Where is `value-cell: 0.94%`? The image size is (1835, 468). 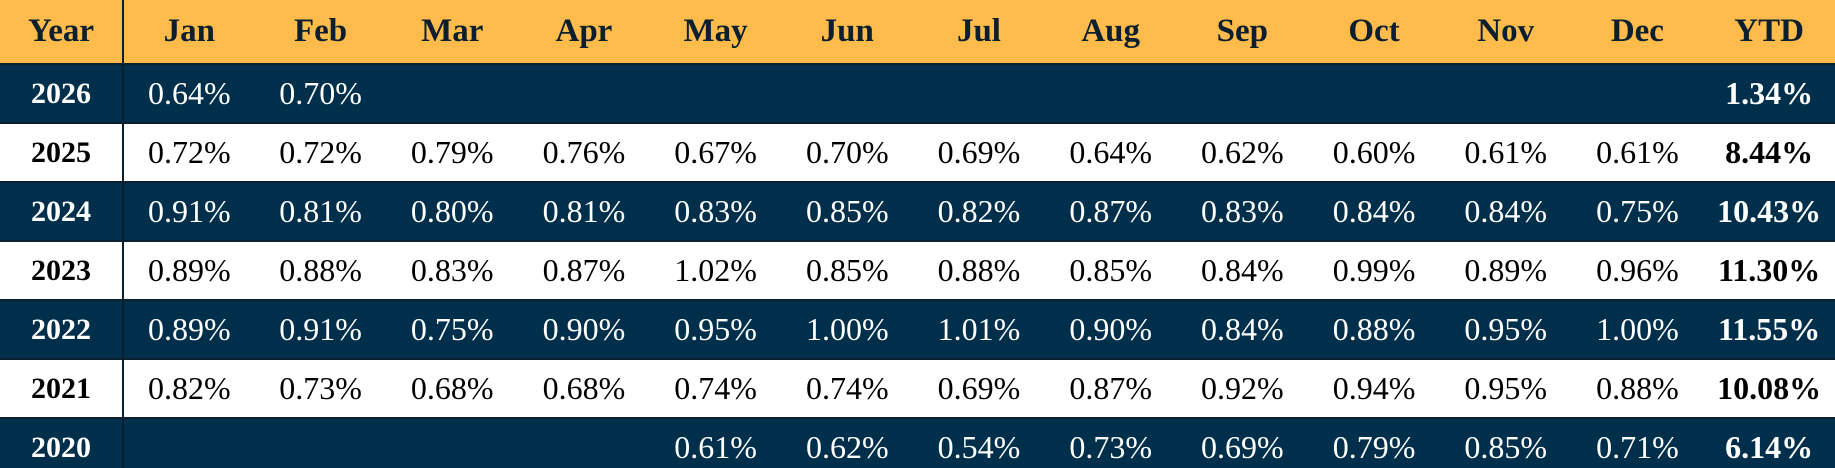
value-cell: 0.94% is located at coordinates (1374, 389).